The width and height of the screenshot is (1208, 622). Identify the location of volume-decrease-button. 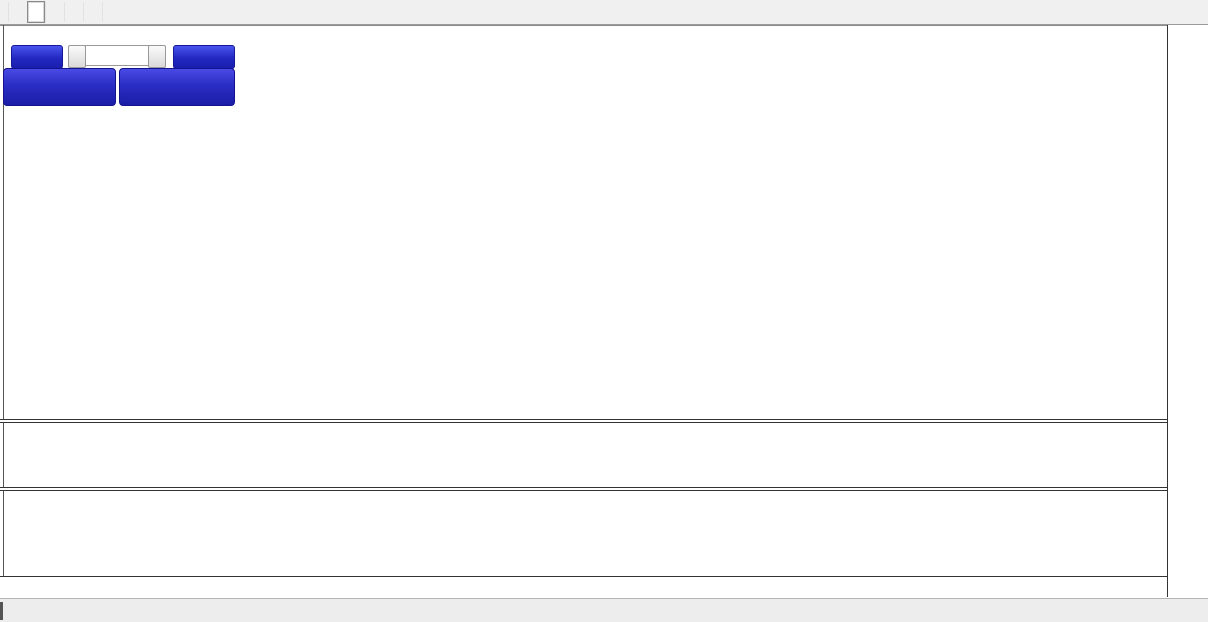
(77, 56).